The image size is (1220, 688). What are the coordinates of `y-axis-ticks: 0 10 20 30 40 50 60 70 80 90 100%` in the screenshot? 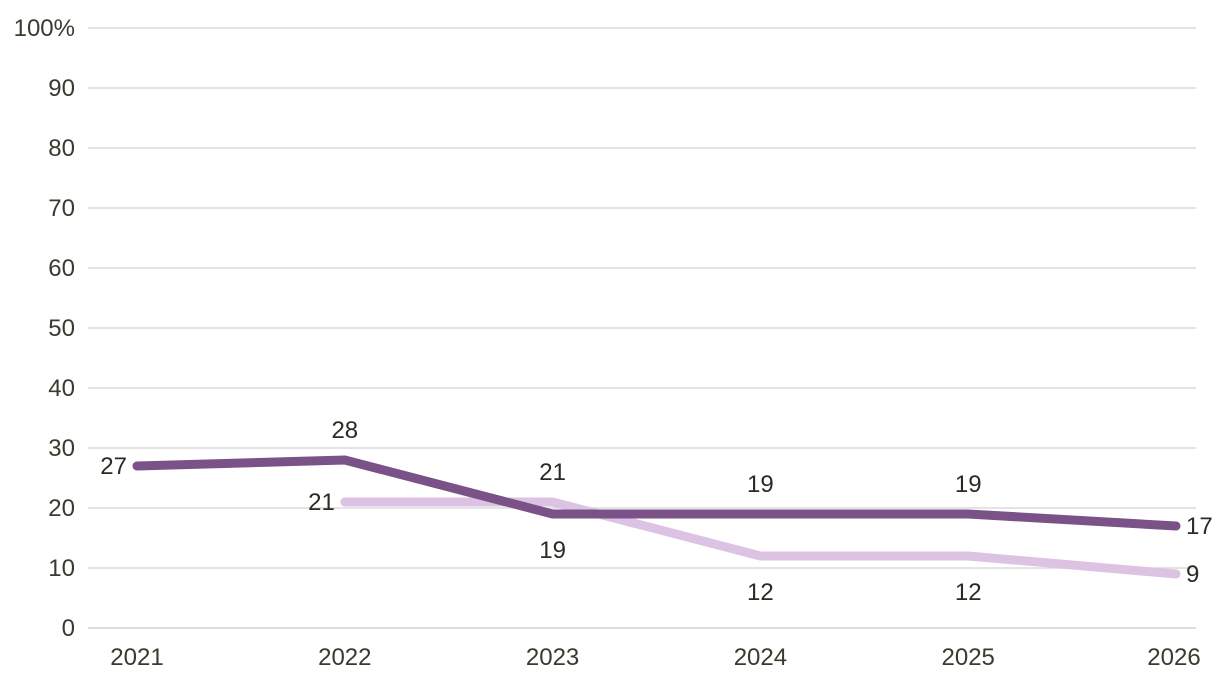 It's located at (44, 328).